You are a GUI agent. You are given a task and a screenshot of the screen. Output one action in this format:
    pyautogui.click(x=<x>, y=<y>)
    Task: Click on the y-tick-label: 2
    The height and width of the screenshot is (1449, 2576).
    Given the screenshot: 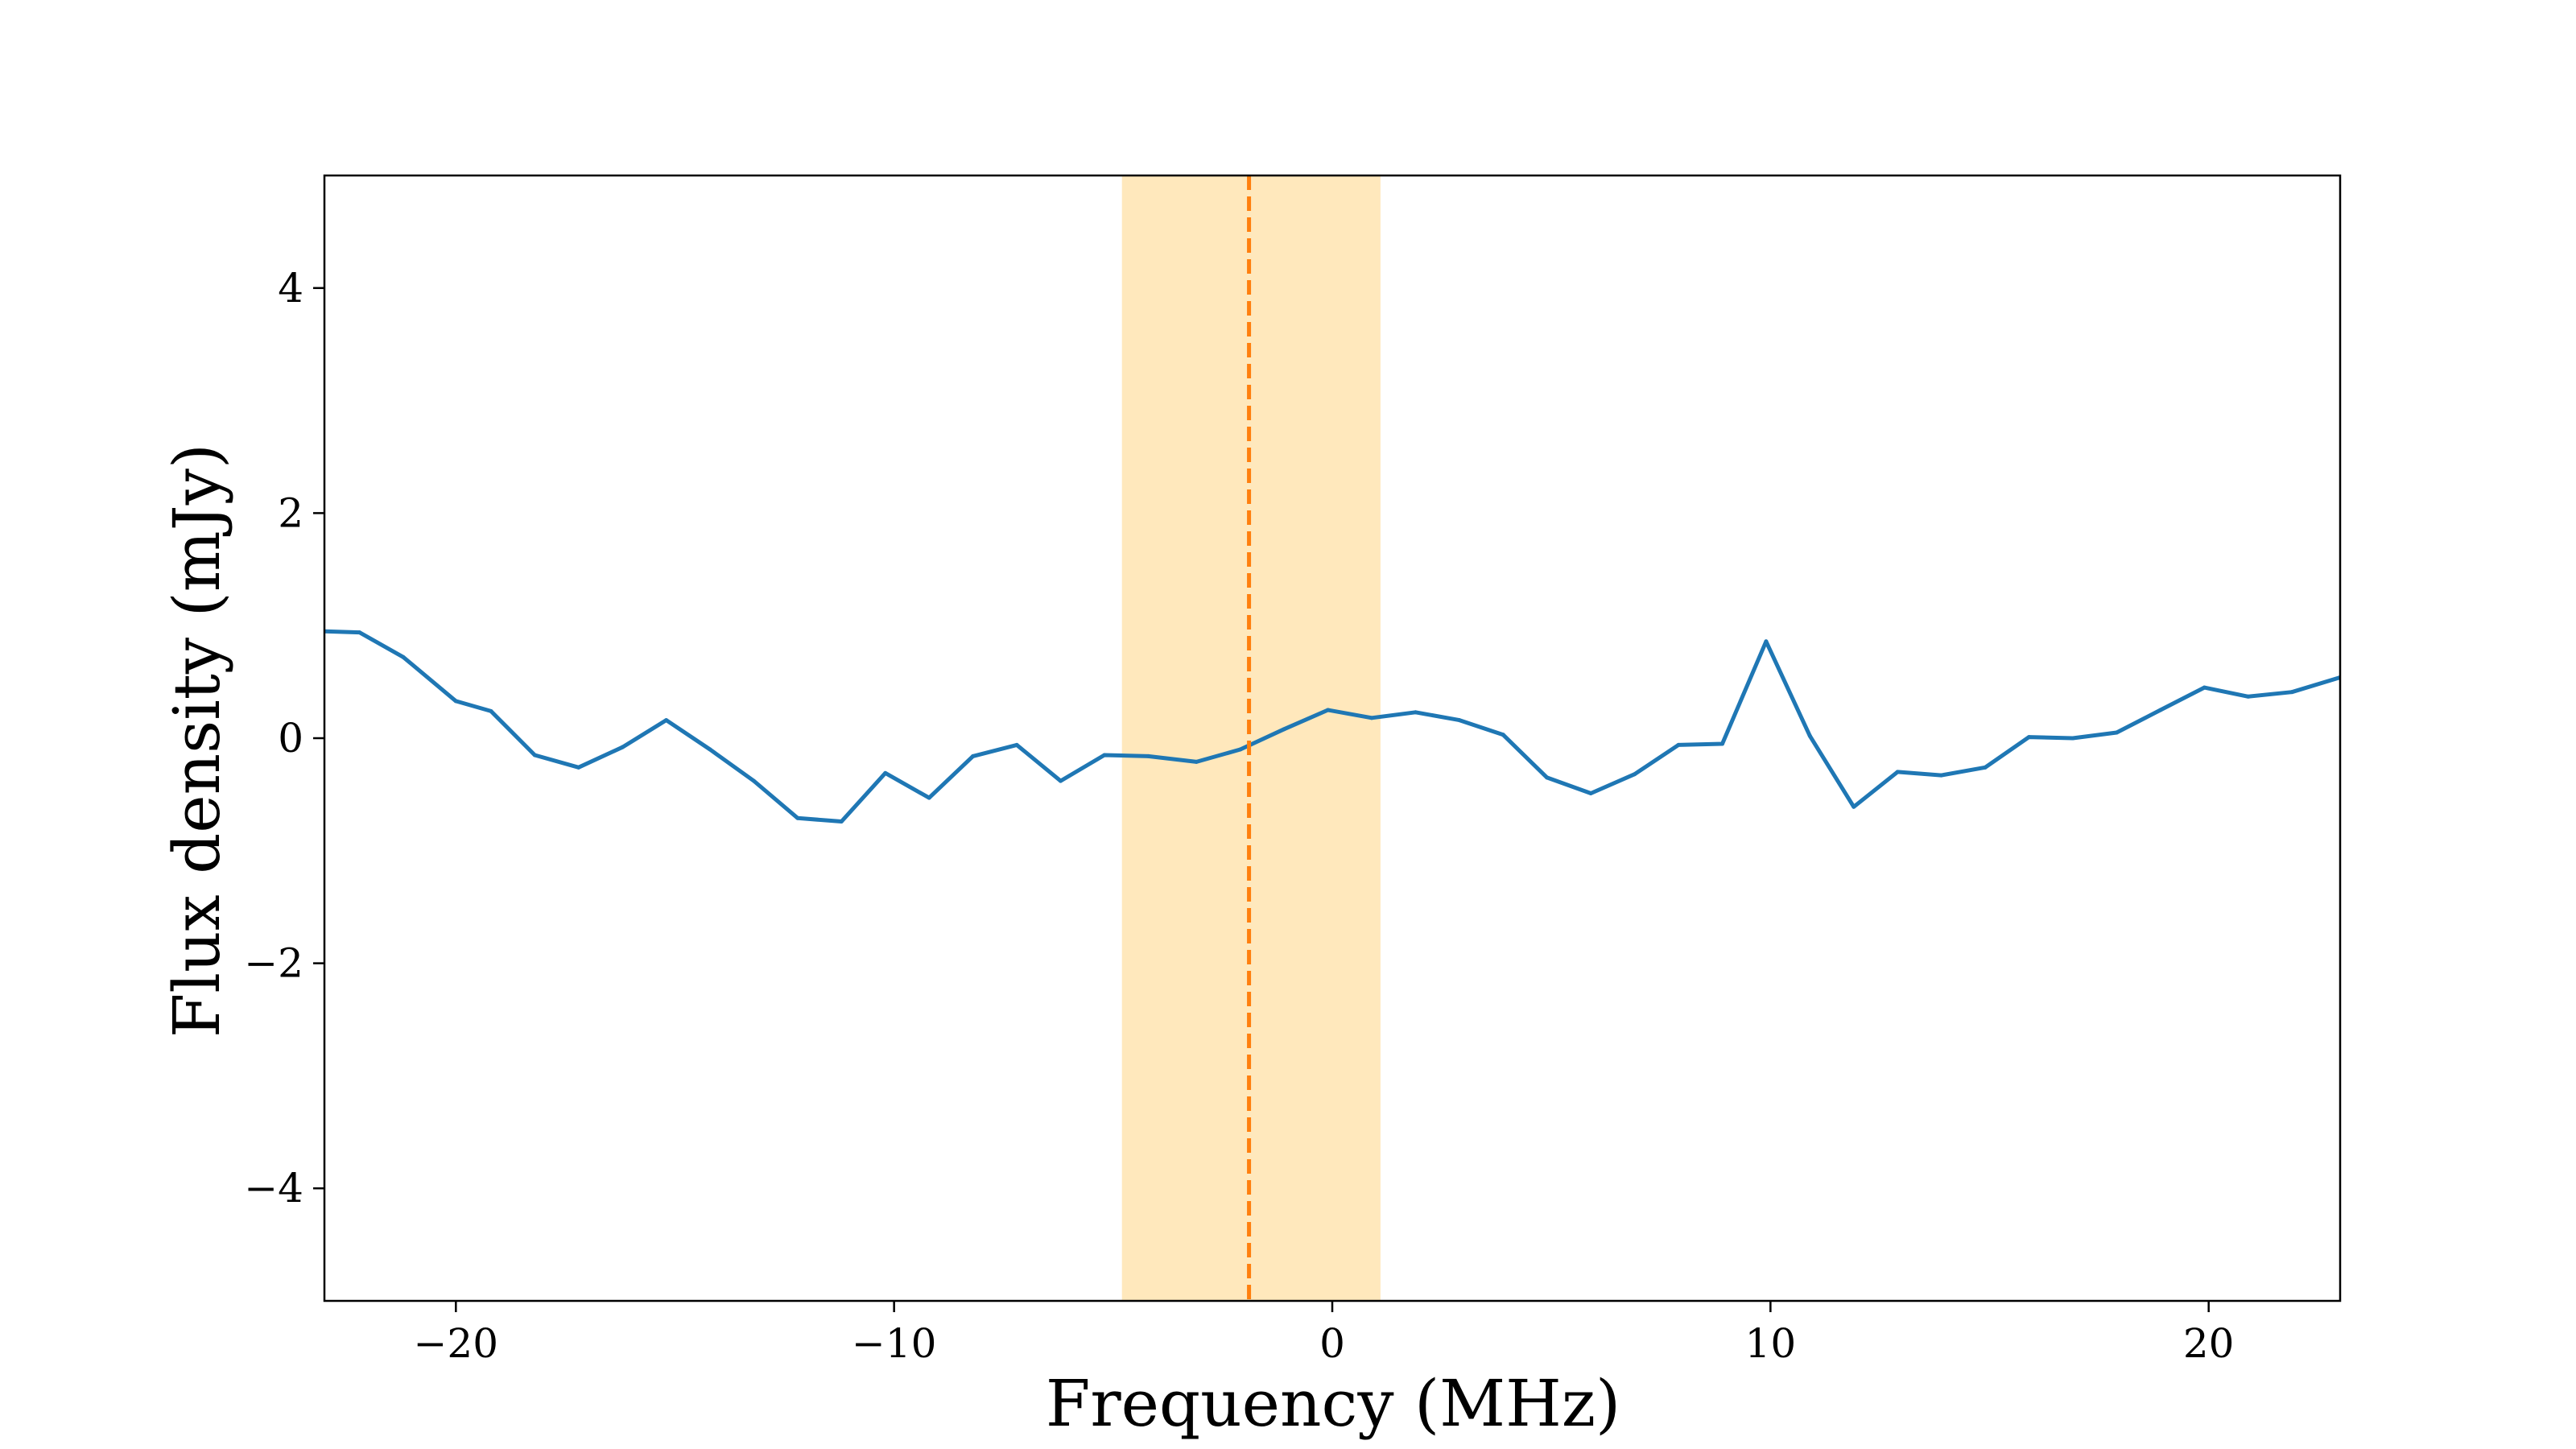 What is the action you would take?
    pyautogui.click(x=290, y=512)
    